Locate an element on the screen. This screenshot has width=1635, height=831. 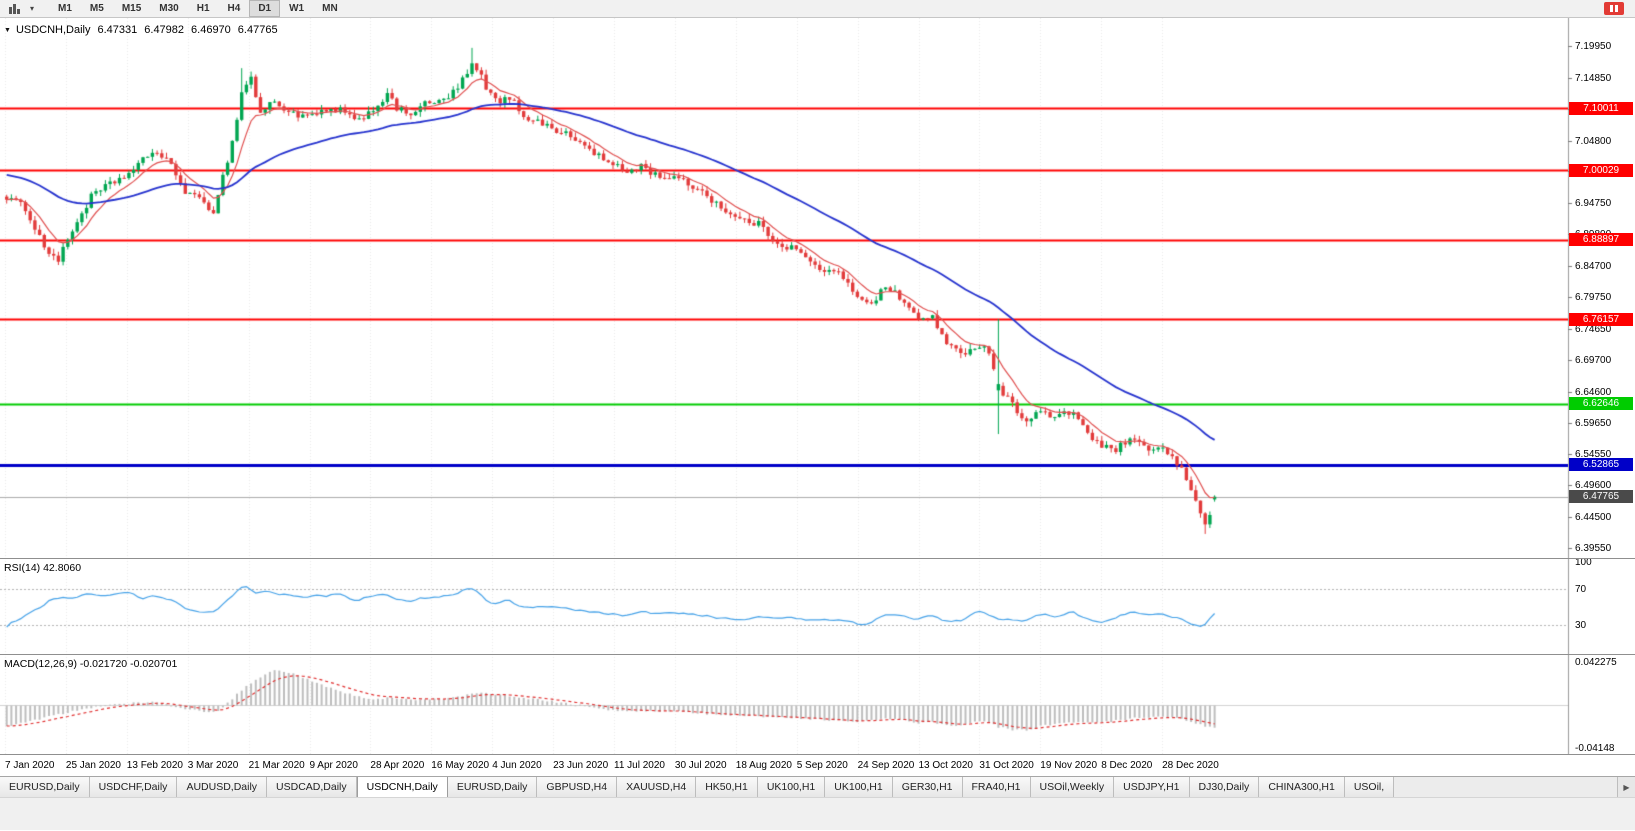
date-tick-label: 11 Jul 2020 is located at coordinates (639, 765).